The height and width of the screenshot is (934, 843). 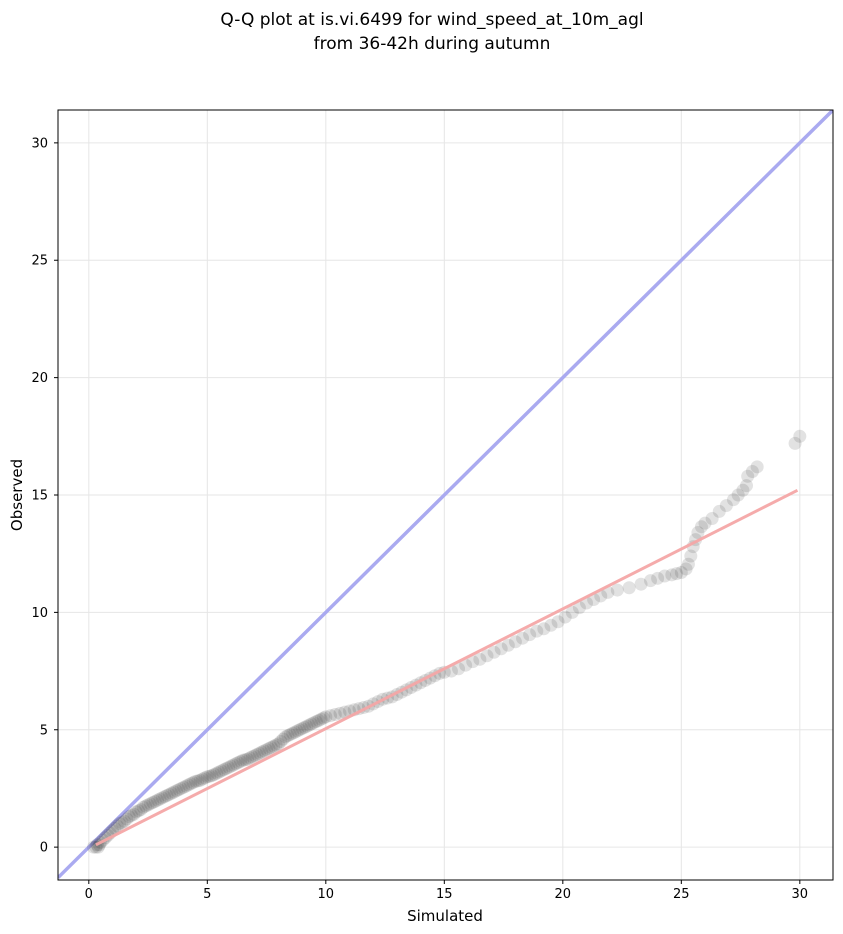 What do you see at coordinates (44, 848) in the screenshot?
I see `y-tick-label: 0` at bounding box center [44, 848].